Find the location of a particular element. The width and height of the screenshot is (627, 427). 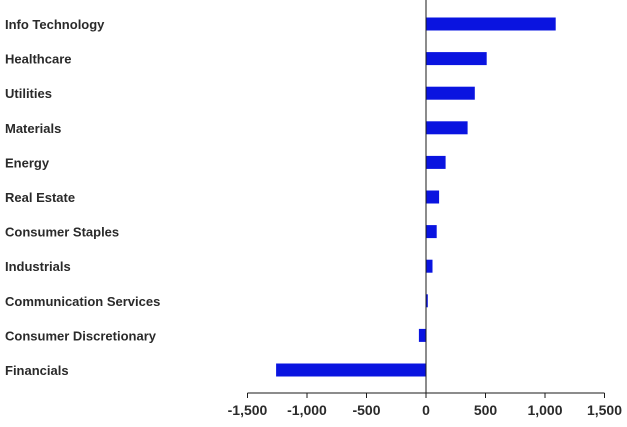

x-tick-label: -1,000 is located at coordinates (307, 410).